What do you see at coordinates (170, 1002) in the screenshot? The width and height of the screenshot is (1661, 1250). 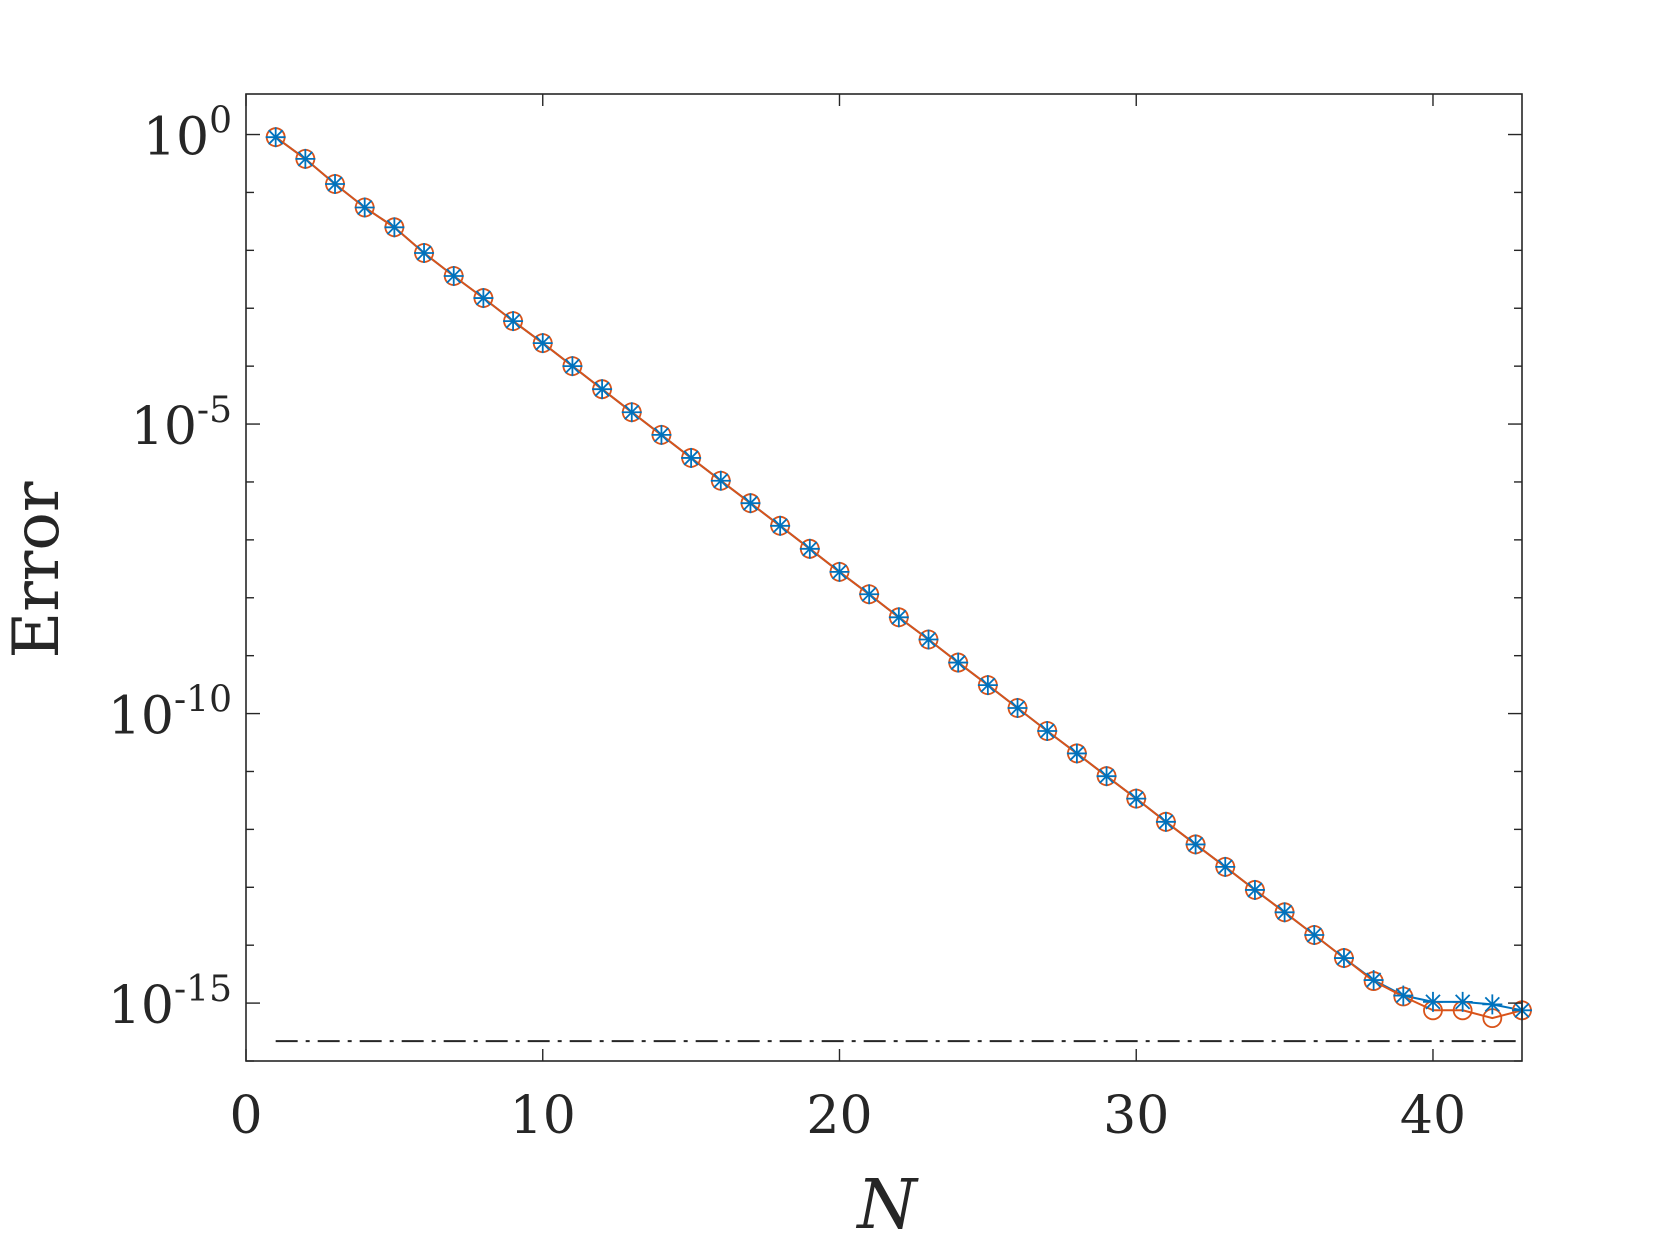 I see `y-tick-label: 10⁻¹⁵` at bounding box center [170, 1002].